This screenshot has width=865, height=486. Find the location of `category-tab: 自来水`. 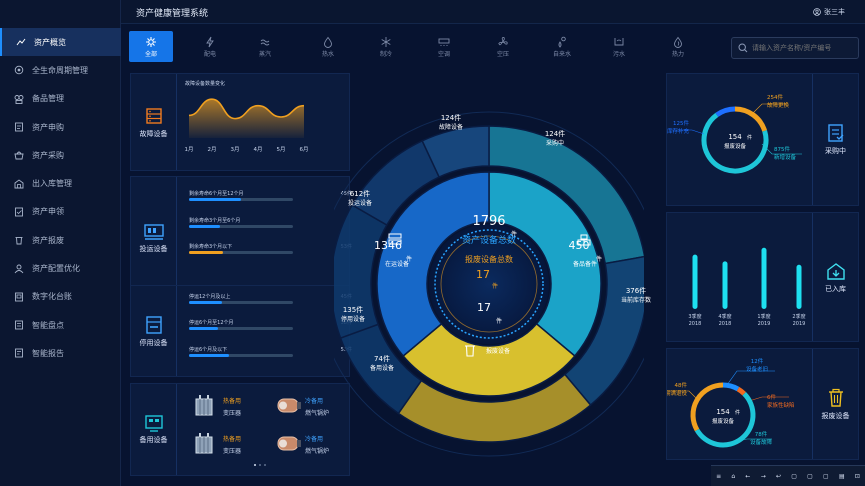

category-tab: 自来水 is located at coordinates (562, 46).